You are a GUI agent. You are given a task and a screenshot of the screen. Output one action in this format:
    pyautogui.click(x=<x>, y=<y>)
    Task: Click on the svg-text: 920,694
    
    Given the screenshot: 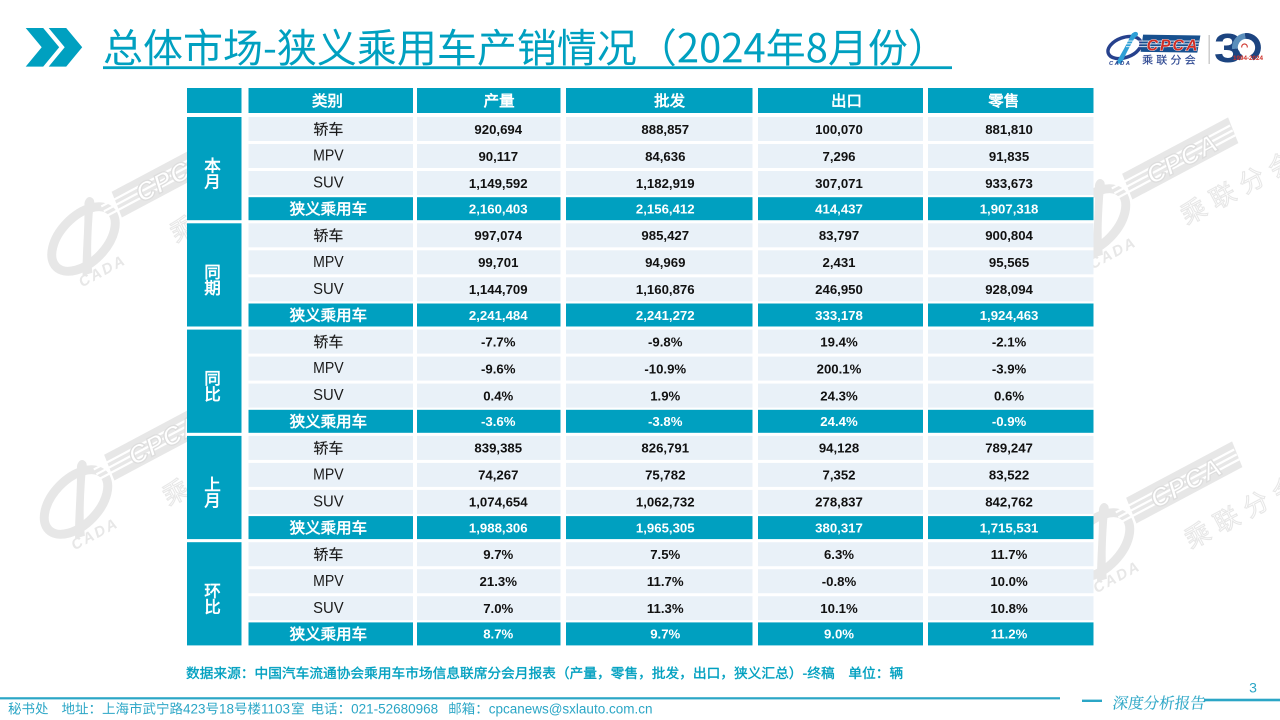 What is the action you would take?
    pyautogui.click(x=498, y=129)
    